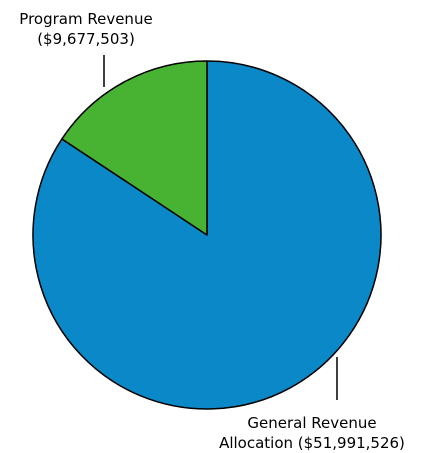  What do you see at coordinates (85, 19) in the screenshot?
I see `slice-label-1-line-0: Program Revenue` at bounding box center [85, 19].